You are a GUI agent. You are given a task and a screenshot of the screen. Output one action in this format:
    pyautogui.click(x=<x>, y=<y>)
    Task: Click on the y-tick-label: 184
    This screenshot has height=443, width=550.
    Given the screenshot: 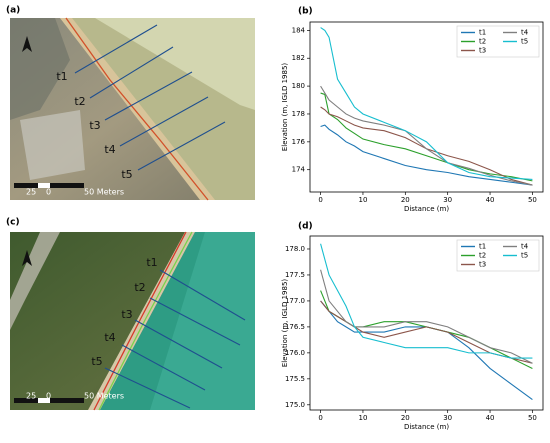 What is the action you would take?
    pyautogui.click(x=299, y=30)
    